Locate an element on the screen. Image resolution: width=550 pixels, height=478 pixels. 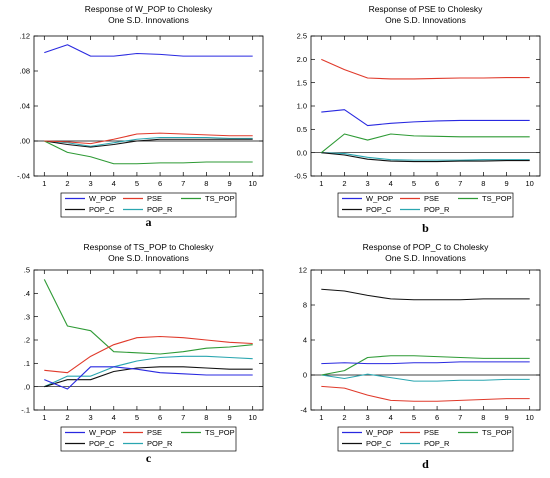
y-tick-label: 0.5 is located at coordinates (302, 129).